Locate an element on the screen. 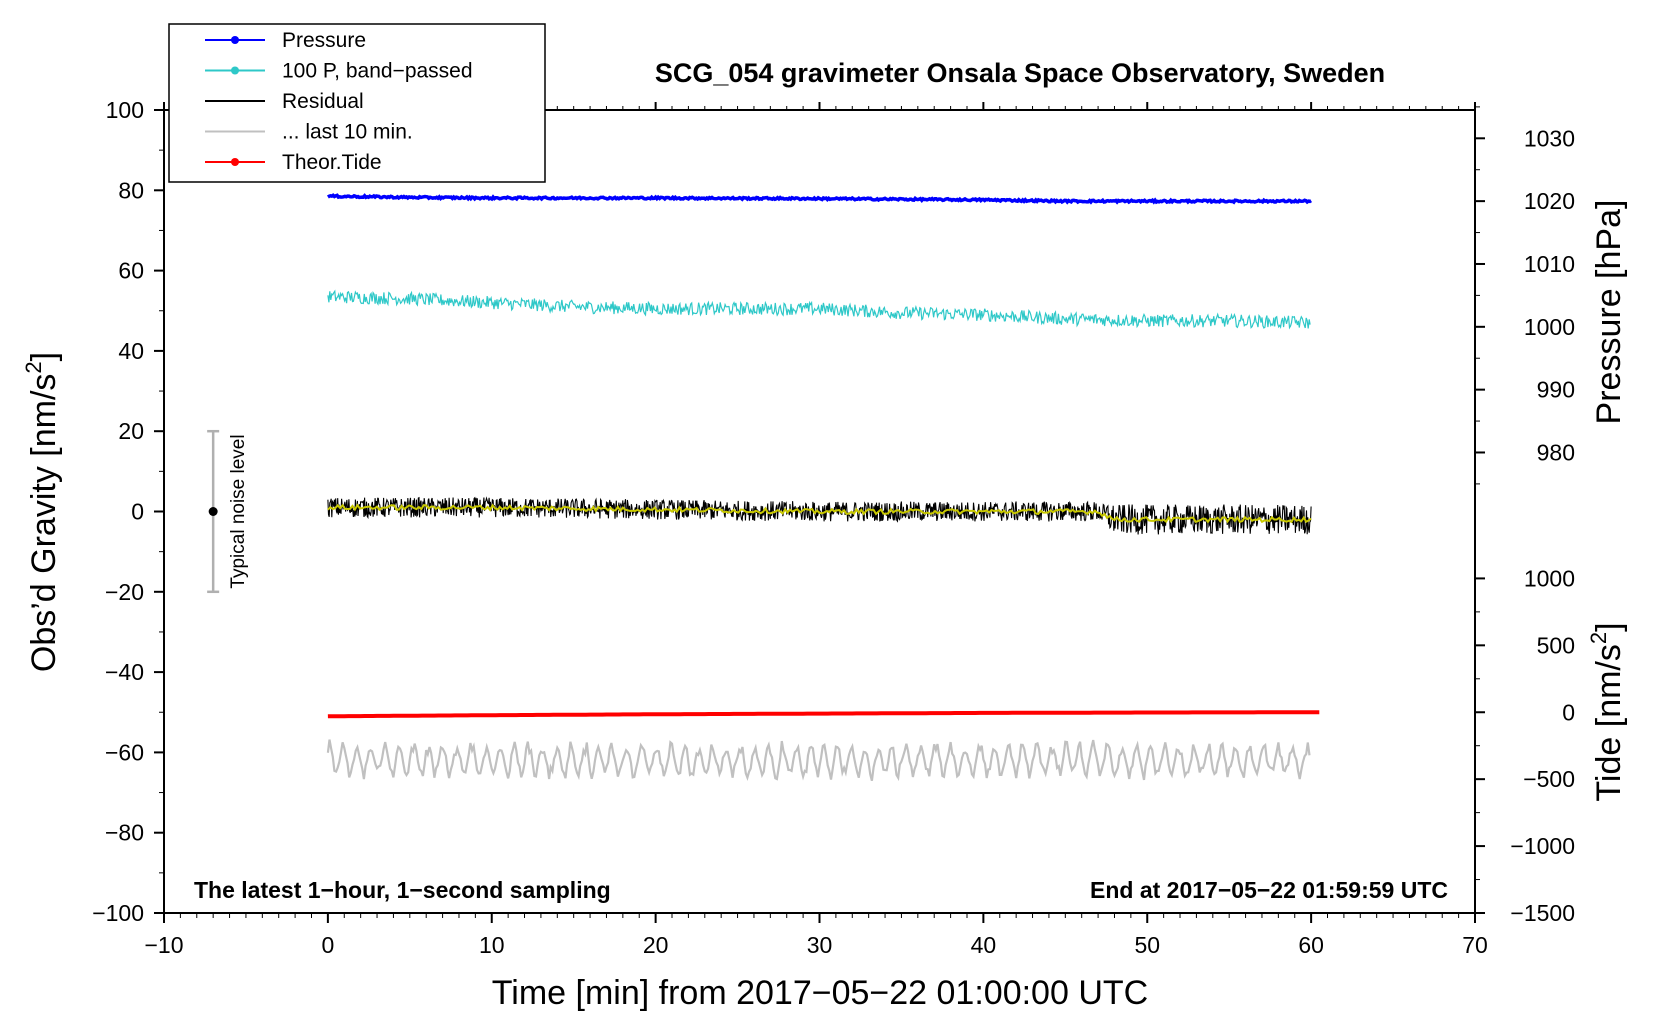 This screenshot has height=1020, width=1660. x-tick-label: 0 is located at coordinates (327, 945).